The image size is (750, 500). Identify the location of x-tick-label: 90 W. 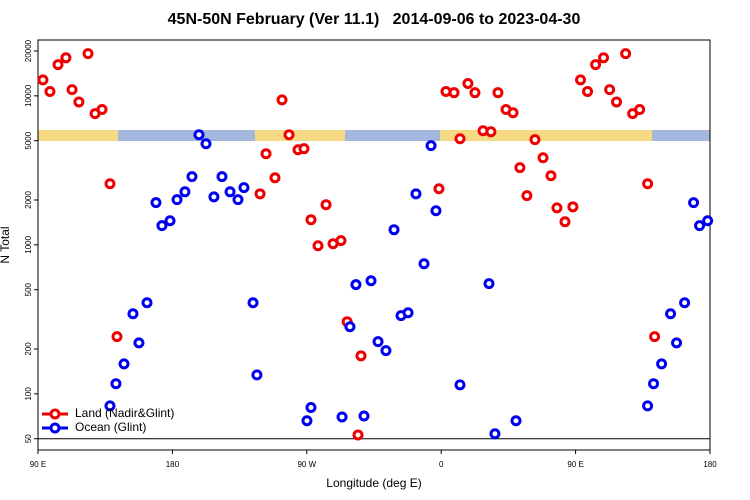
(306, 464).